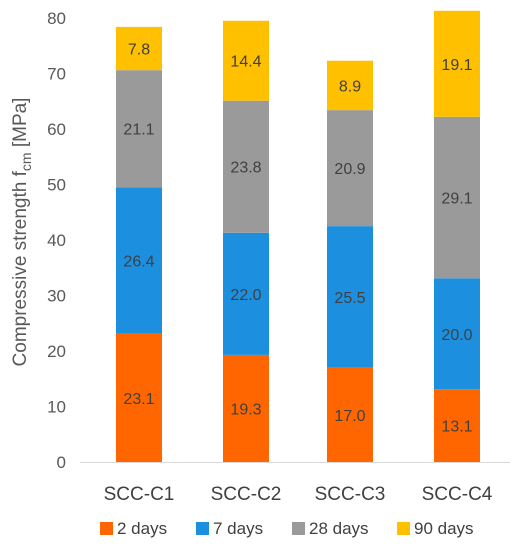  Describe the element at coordinates (56, 407) in the screenshot. I see `y-tick-label: 10` at that location.